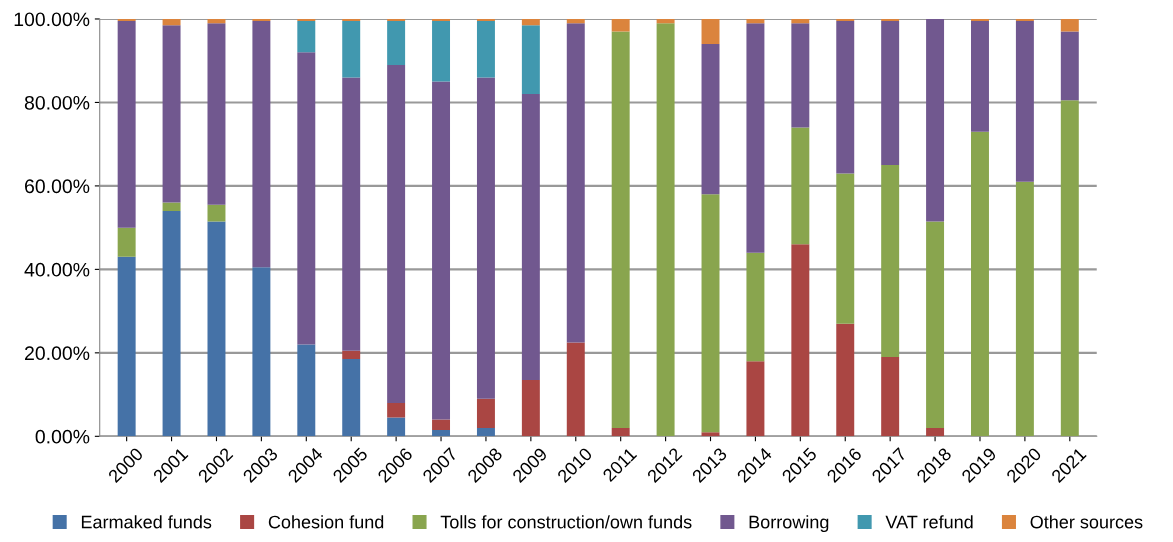  Describe the element at coordinates (52, 19) in the screenshot. I see `y-tick-label: 100.00%` at that location.